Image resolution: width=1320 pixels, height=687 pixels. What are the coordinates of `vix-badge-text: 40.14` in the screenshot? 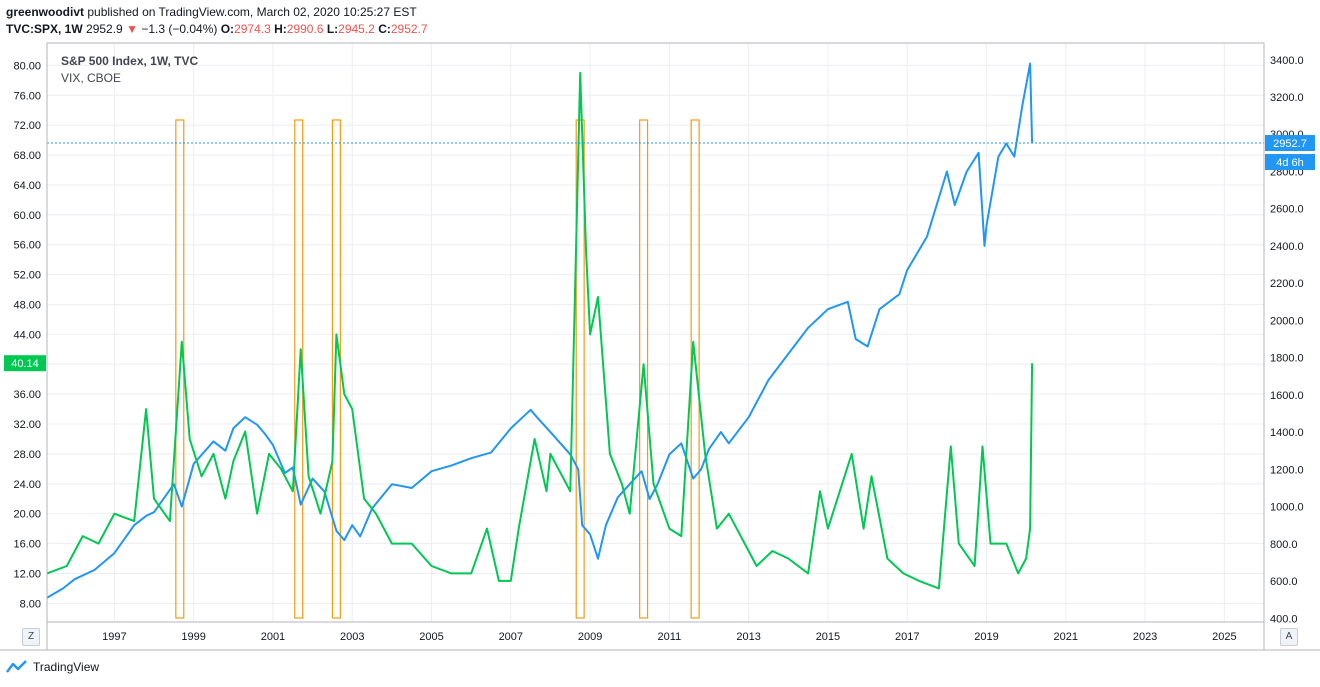 It's located at (25, 364).